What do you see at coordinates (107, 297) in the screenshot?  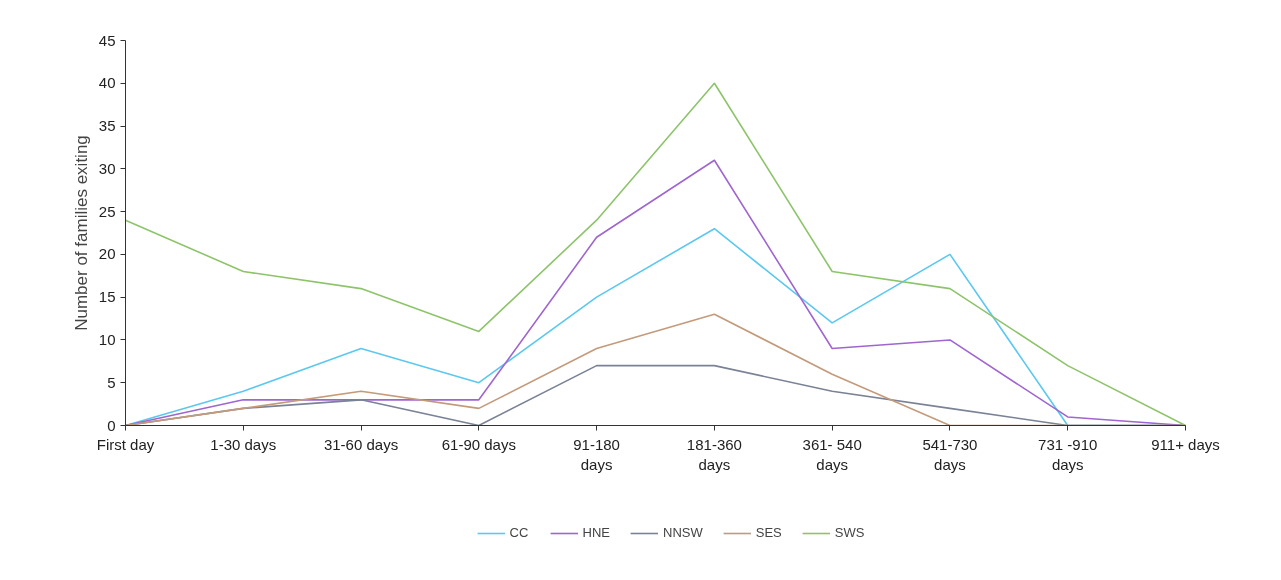 I see `y-tick-label: 15` at bounding box center [107, 297].